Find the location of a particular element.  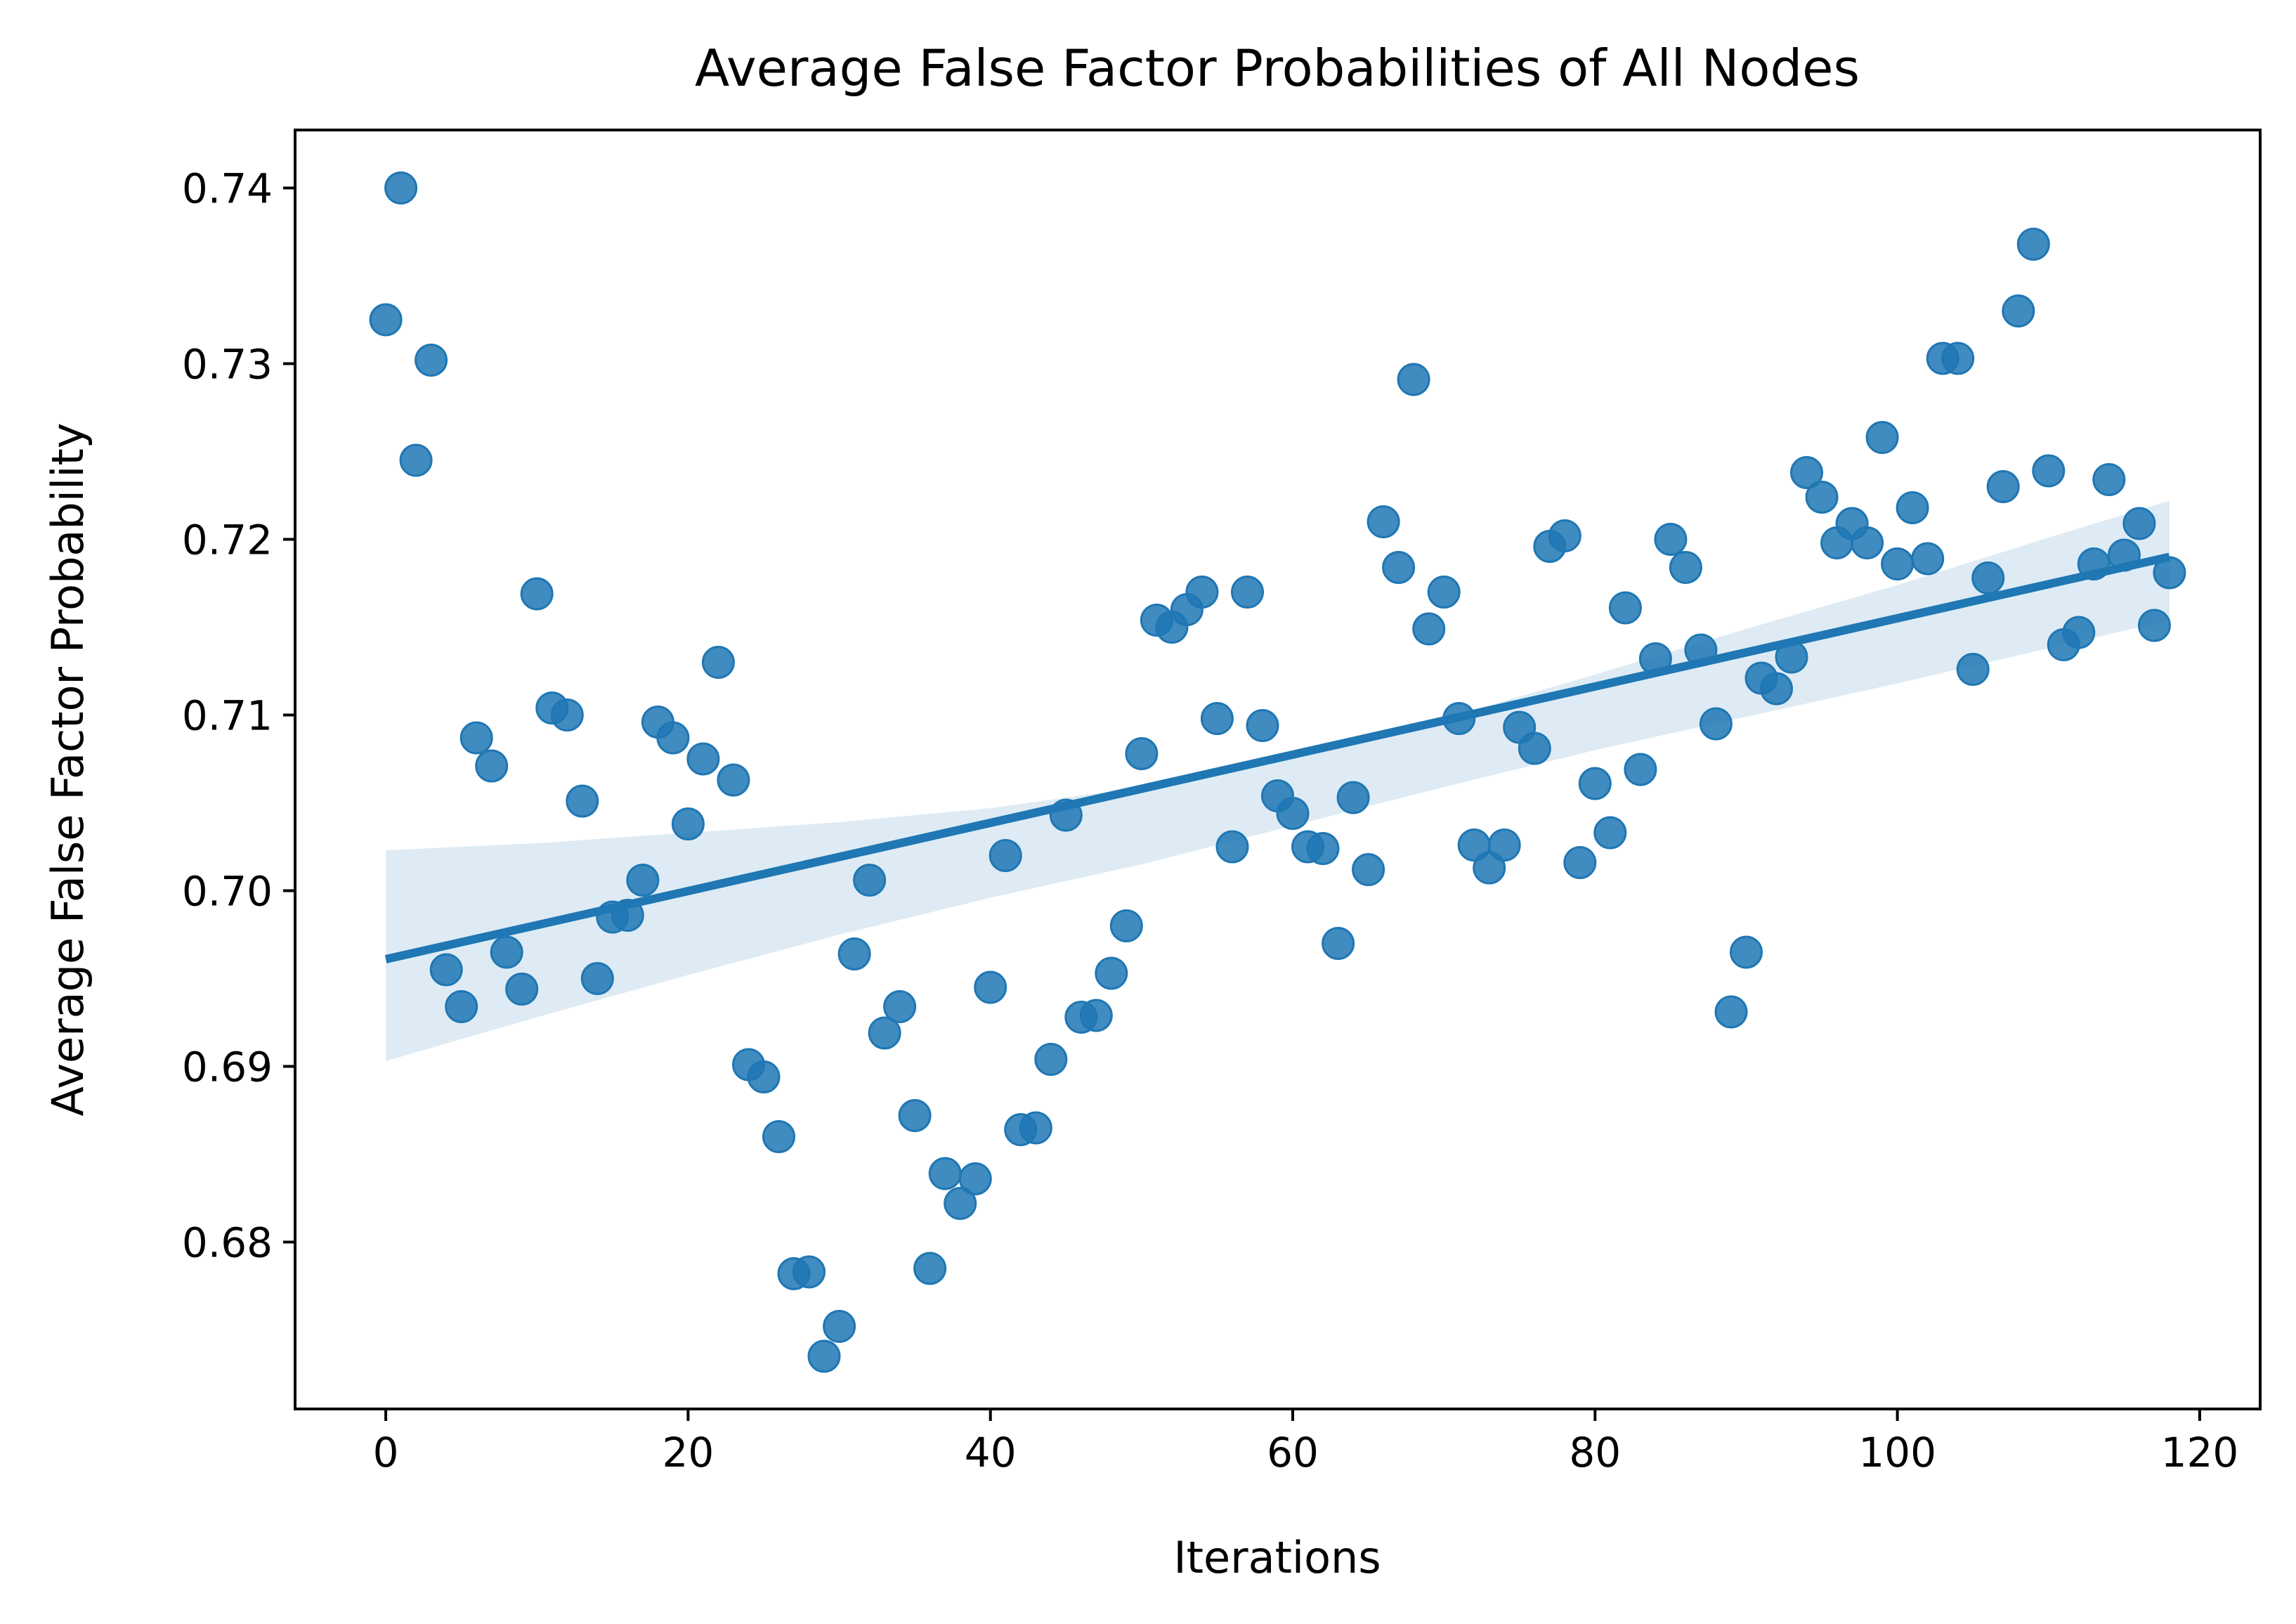

x-tick-label: 20 is located at coordinates (688, 1452).